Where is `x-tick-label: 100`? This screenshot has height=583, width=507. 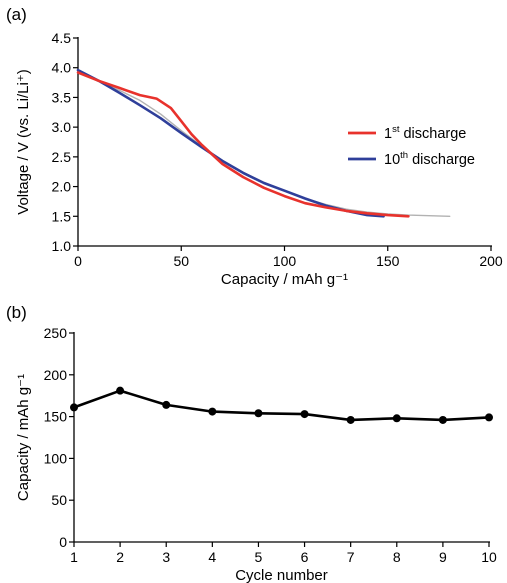
x-tick-label: 100 is located at coordinates (285, 261).